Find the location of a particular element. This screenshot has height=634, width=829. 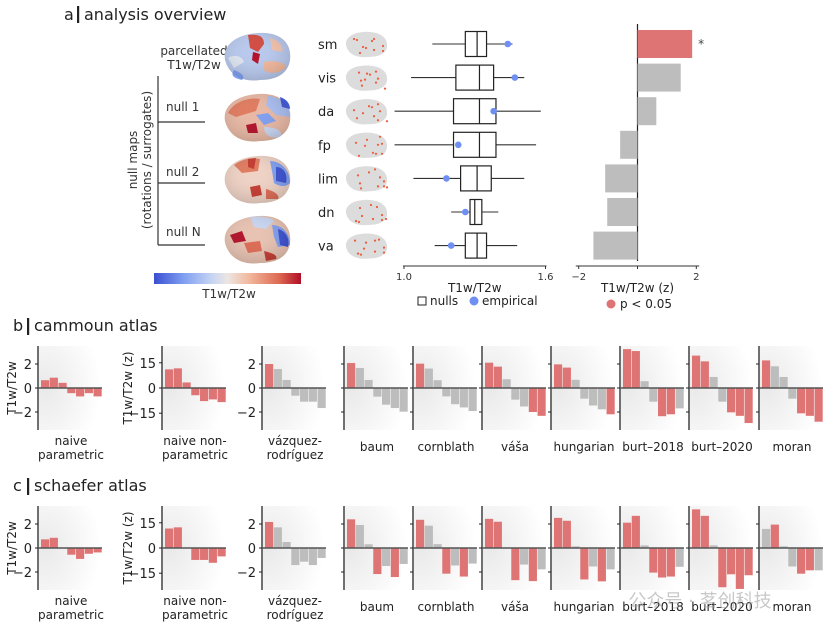

empirical-point-dn is located at coordinates (465, 212).